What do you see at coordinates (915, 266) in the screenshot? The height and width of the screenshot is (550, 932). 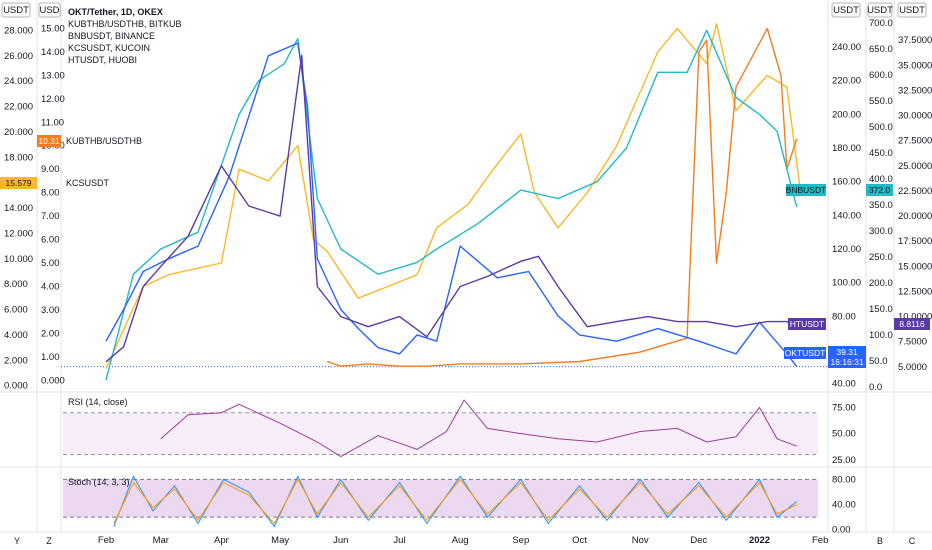 I see `ht_usdt-tick-label-5: 15.0000` at bounding box center [915, 266].